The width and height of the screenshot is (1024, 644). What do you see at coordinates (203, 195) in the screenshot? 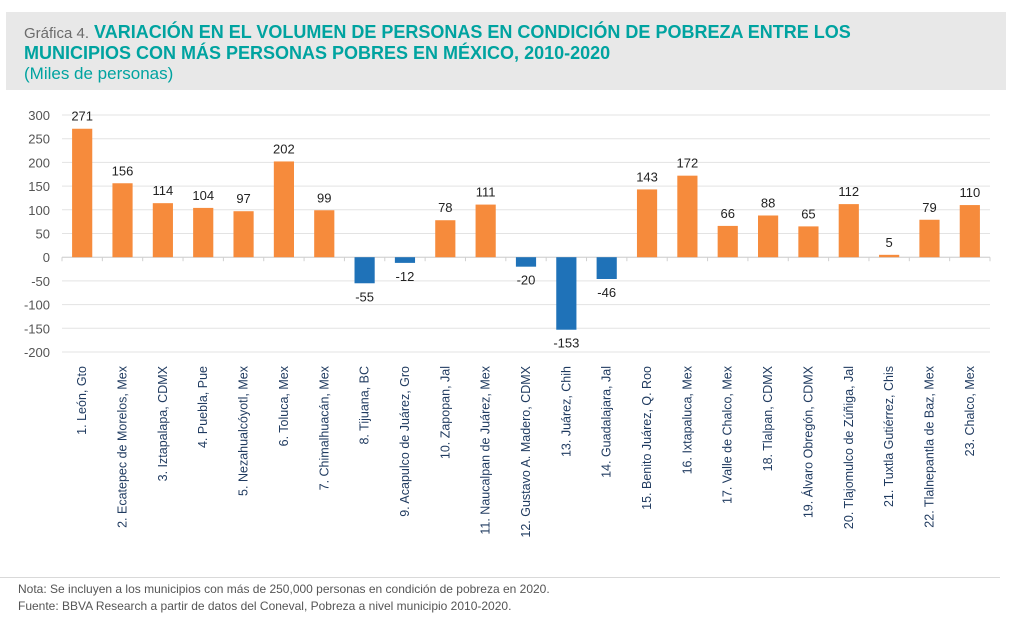
I see `data-label: 104` at bounding box center [203, 195].